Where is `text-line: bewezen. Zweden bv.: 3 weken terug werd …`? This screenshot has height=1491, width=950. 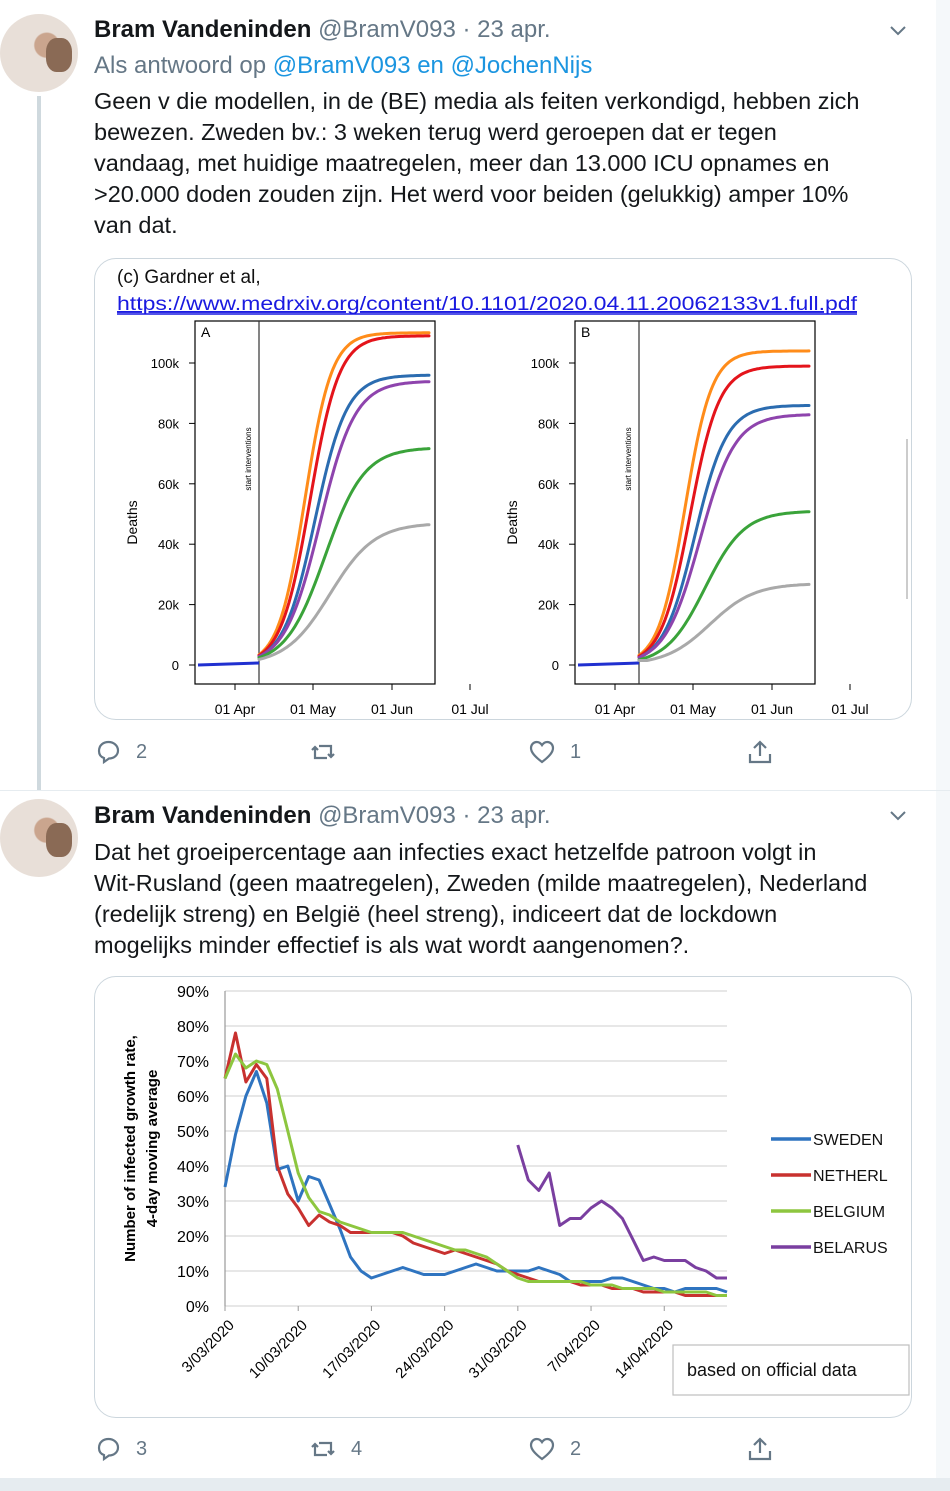
text-line: bewezen. Zweden bv.: 3 weken terug werd … is located at coordinates (435, 132).